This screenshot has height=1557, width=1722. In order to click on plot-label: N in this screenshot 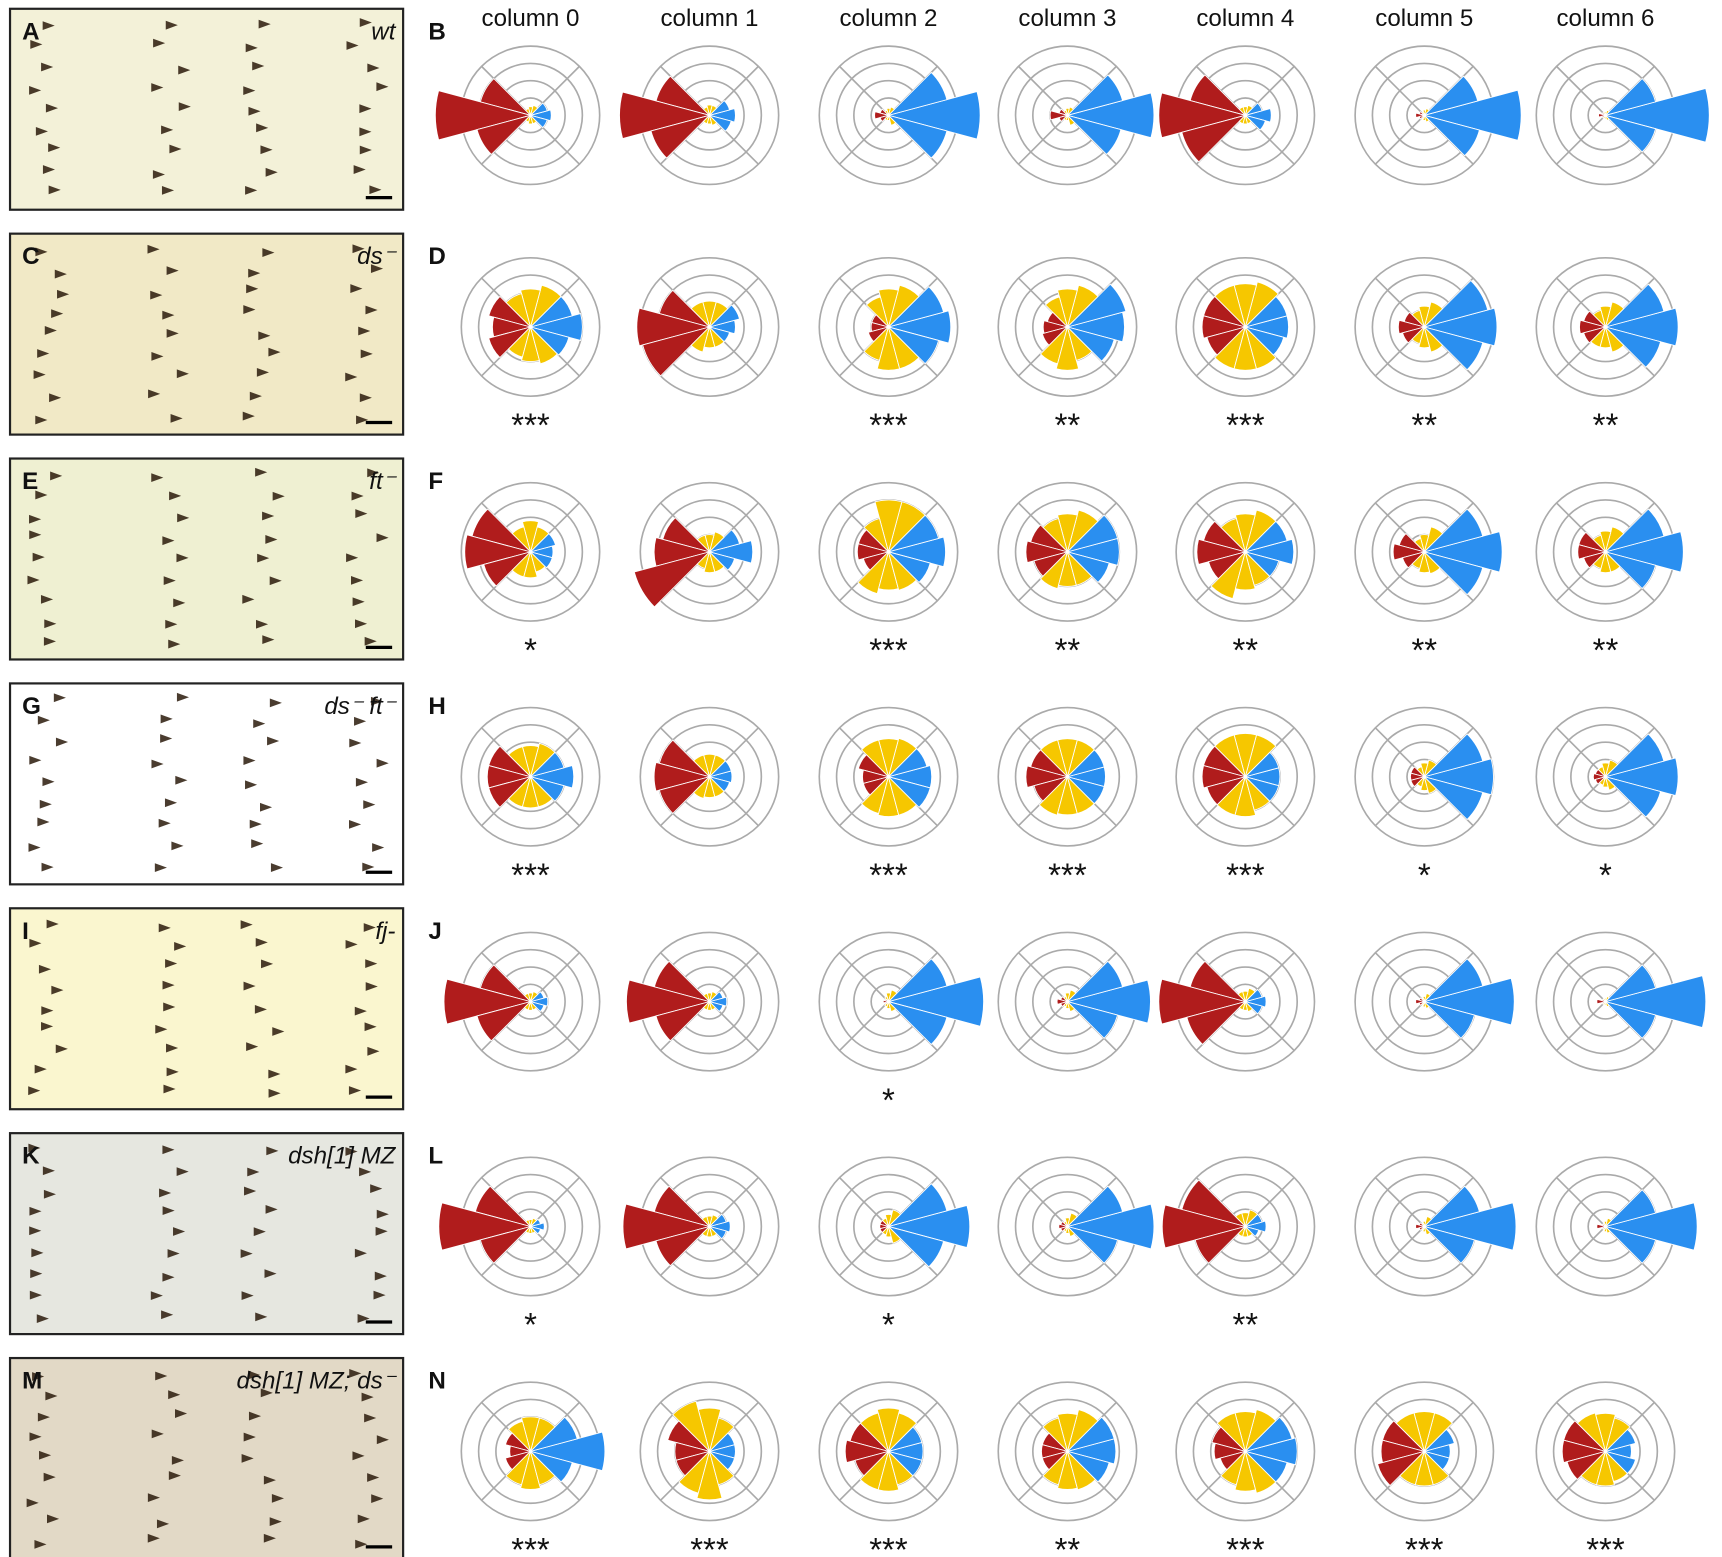, I will do `click(436, 1381)`.